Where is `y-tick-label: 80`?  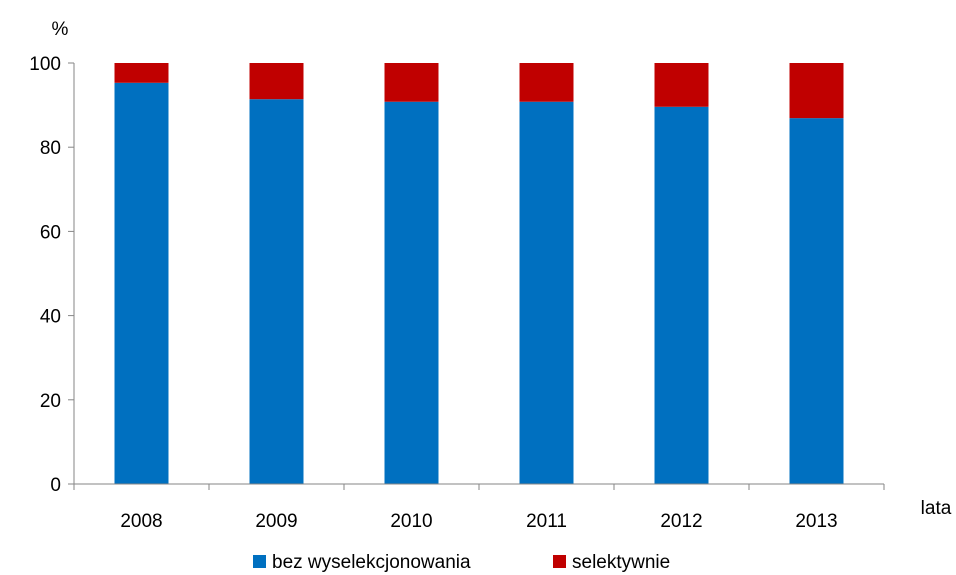 y-tick-label: 80 is located at coordinates (50, 148).